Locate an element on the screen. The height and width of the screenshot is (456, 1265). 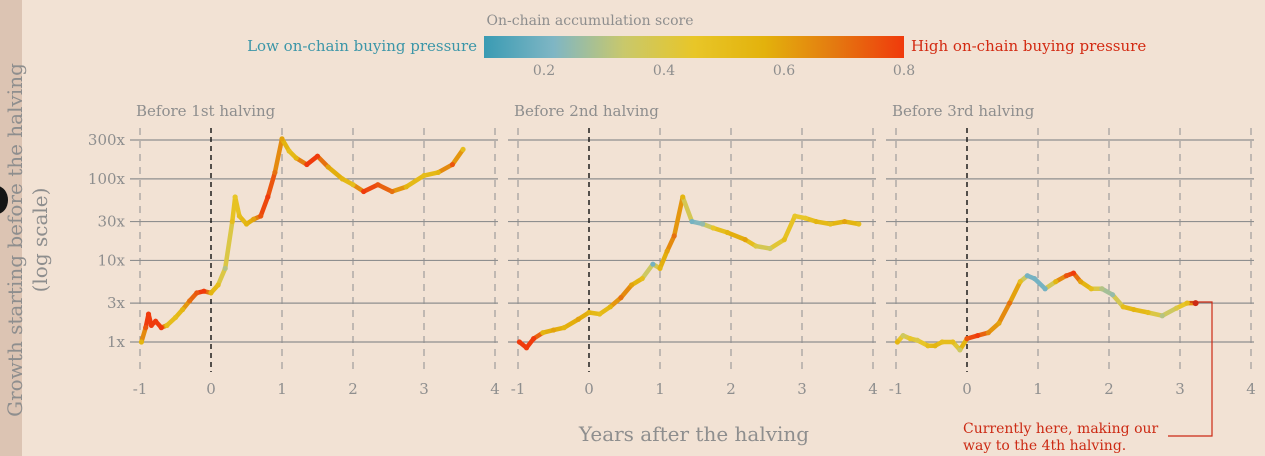
x-tick-label: 1 is located at coordinates (282, 389).